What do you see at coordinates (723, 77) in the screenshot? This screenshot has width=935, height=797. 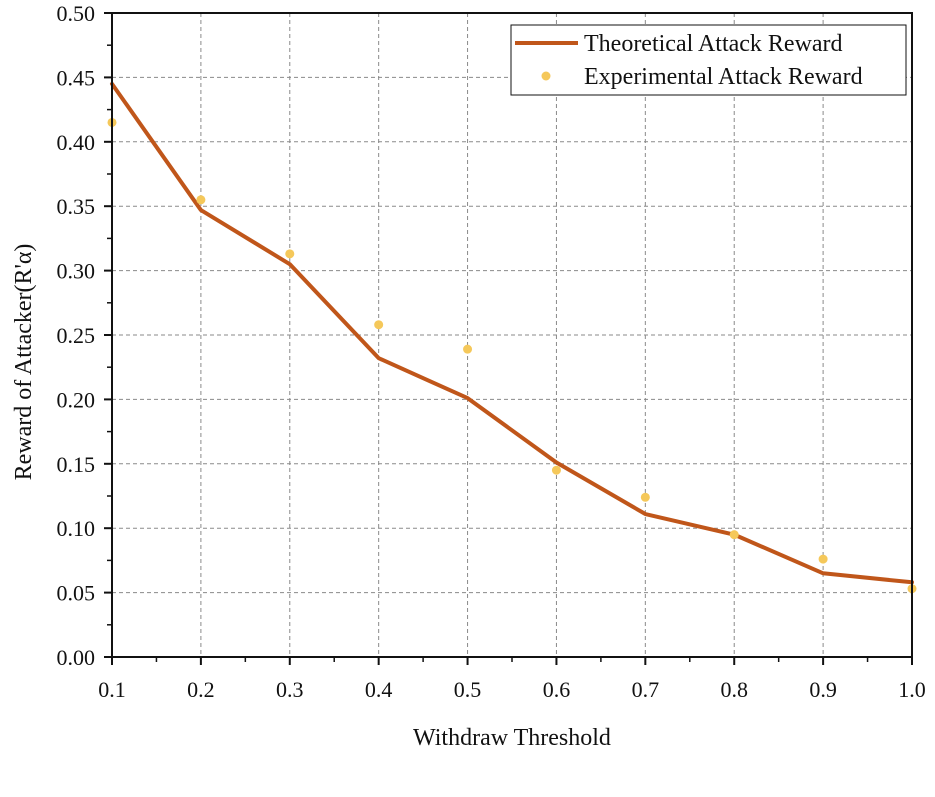 I see `legend-label: Experimental Attack Reward` at bounding box center [723, 77].